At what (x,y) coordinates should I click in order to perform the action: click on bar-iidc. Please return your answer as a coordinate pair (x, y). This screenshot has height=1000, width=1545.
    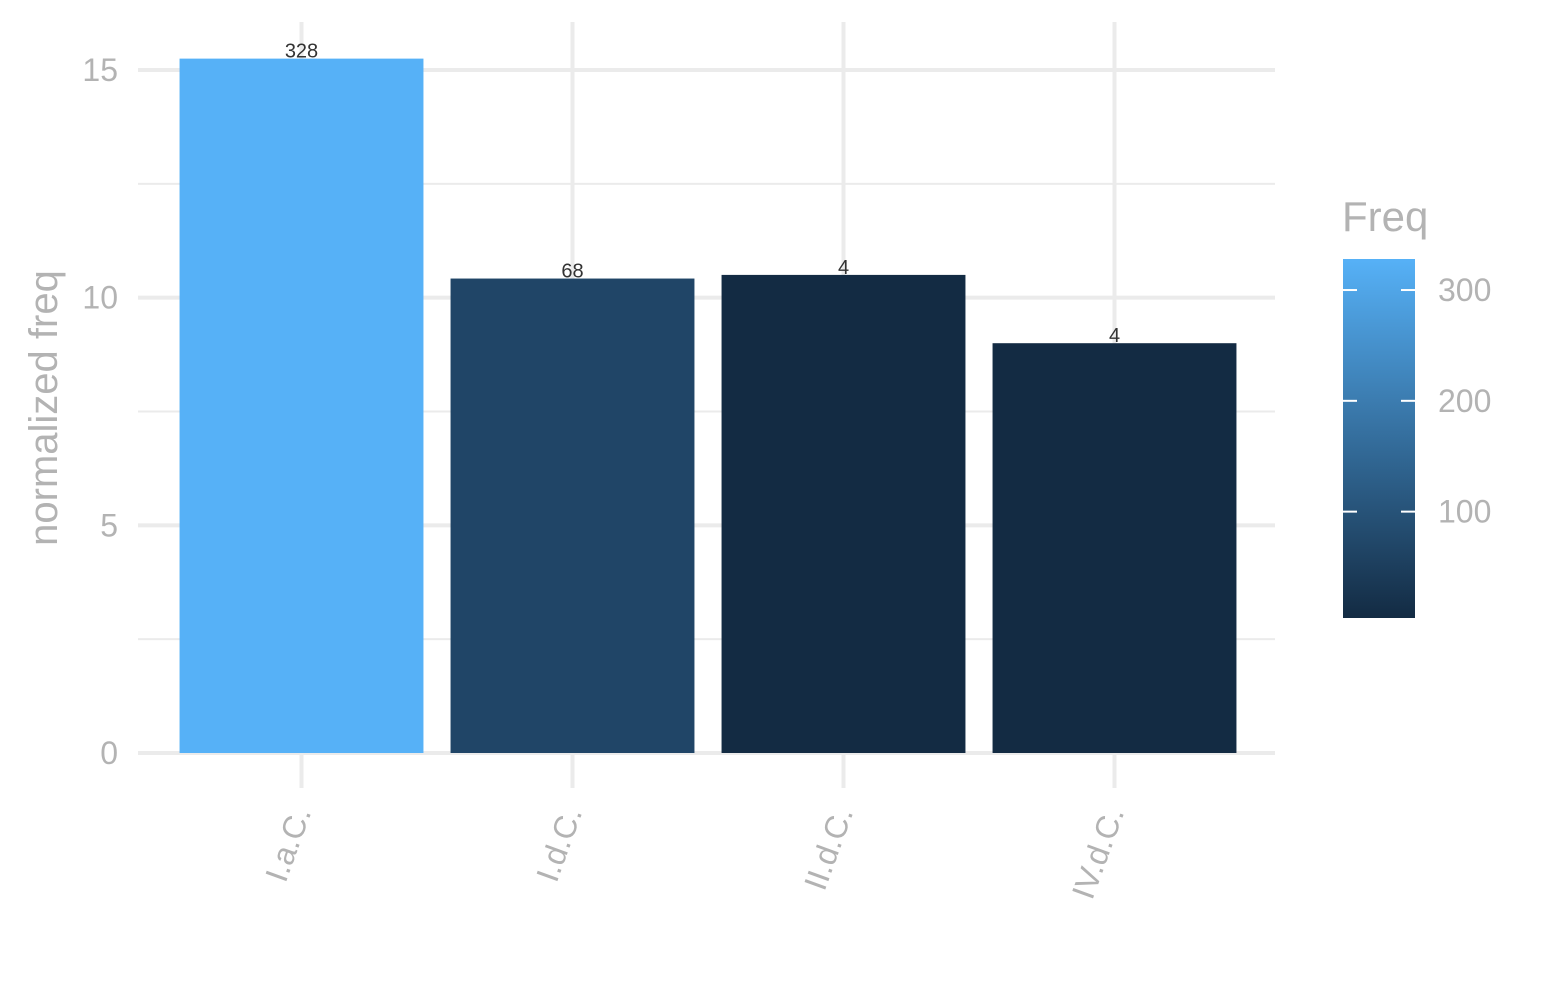
    Looking at the image, I should click on (843, 513).